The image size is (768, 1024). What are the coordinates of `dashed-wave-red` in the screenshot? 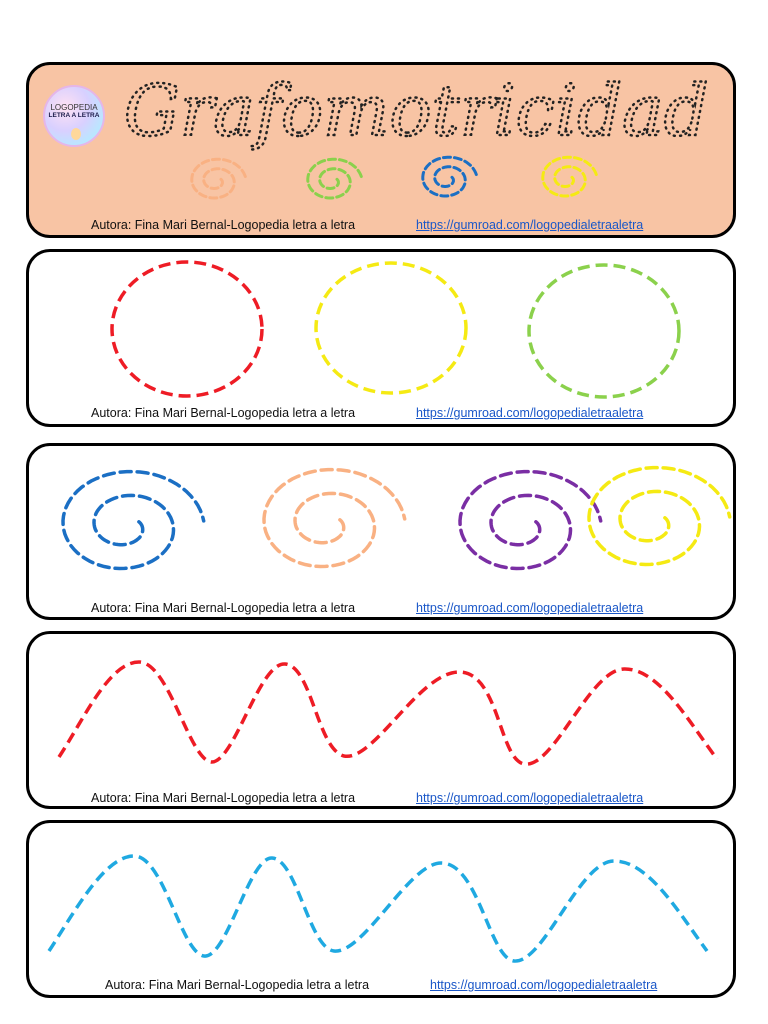 It's located at (388, 713).